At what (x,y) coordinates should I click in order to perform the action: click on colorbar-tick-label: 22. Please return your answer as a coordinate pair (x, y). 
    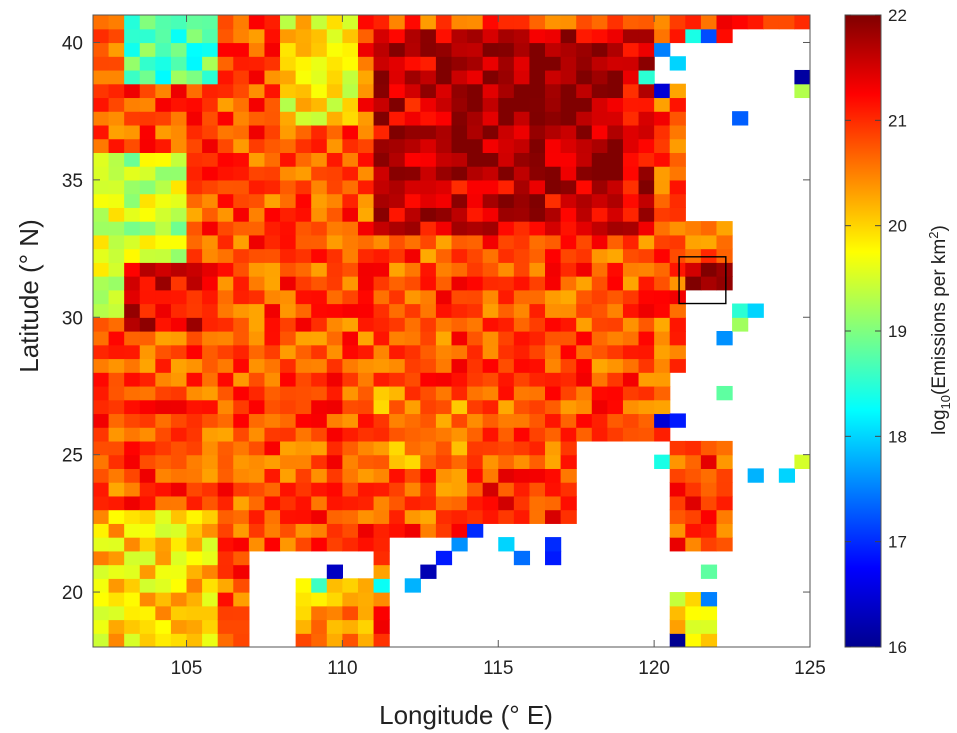
    Looking at the image, I should click on (897, 15).